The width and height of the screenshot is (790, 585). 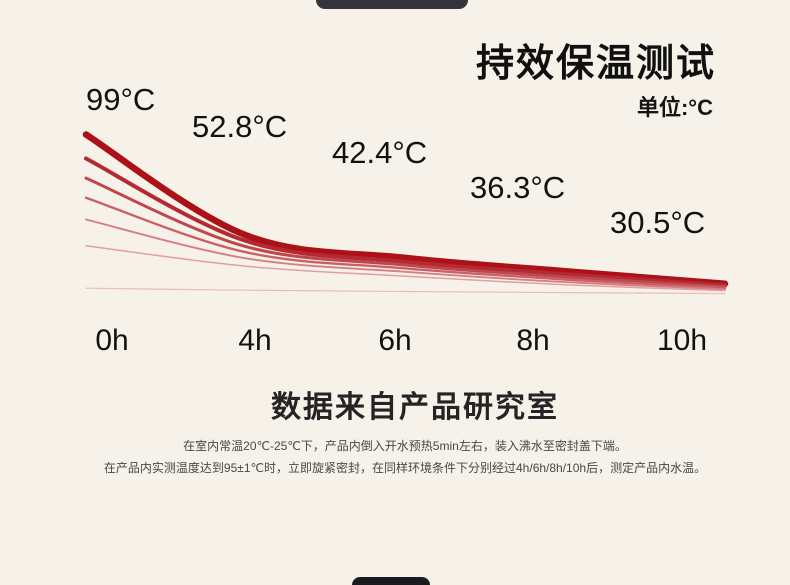 I want to click on chart-title: 持效保温测试, so click(x=595, y=64).